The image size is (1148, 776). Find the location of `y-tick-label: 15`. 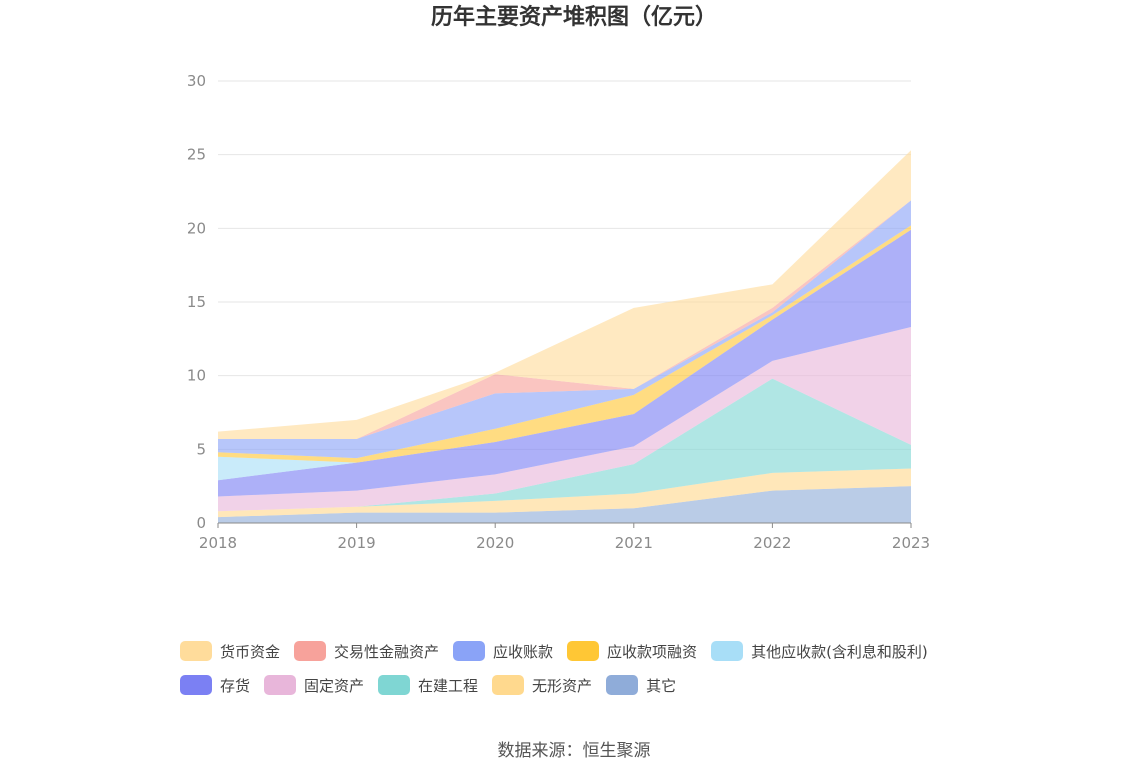

y-tick-label: 15 is located at coordinates (196, 302).